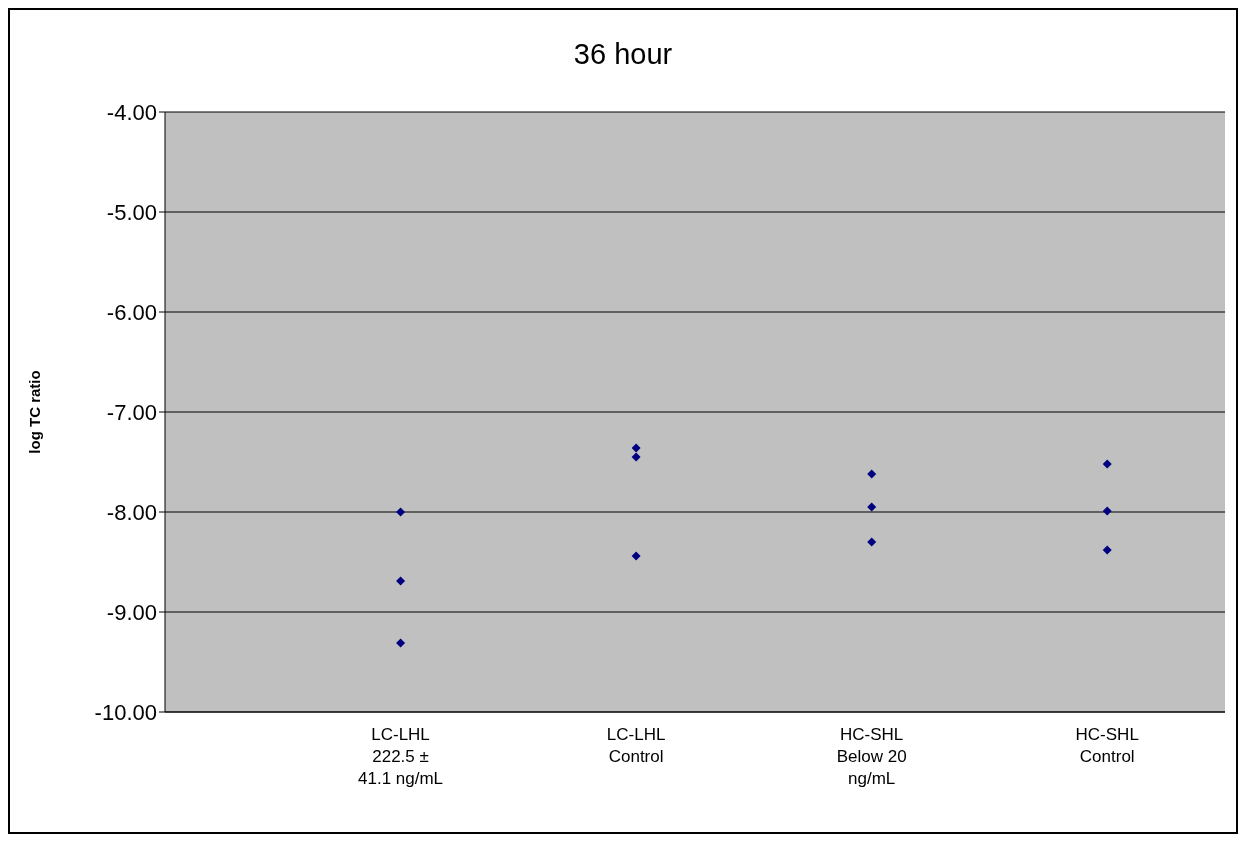 The width and height of the screenshot is (1246, 842). Describe the element at coordinates (636, 745) in the screenshot. I see `x-tick-label: LC-LHL Control` at that location.